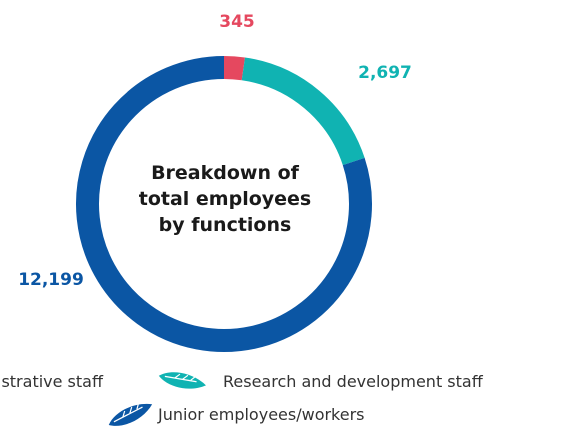 The width and height of the screenshot is (566, 428). Describe the element at coordinates (225, 199) in the screenshot. I see `chart-title-line-2: total employees` at that location.